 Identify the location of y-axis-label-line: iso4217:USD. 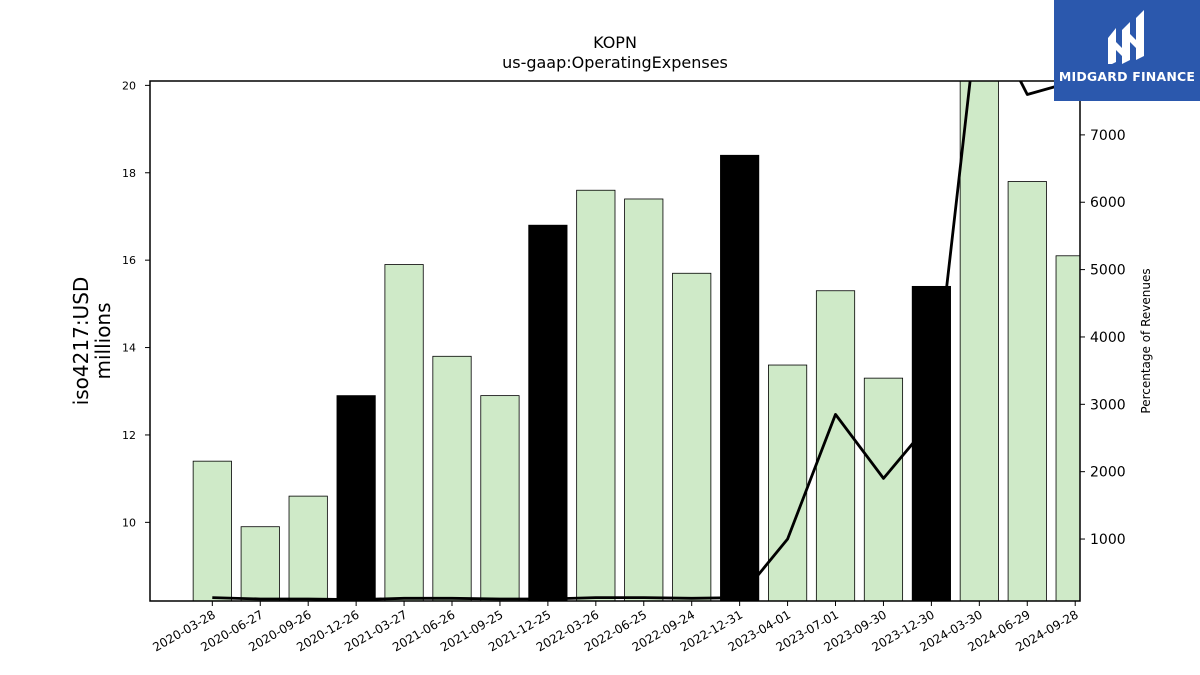
(81, 341).